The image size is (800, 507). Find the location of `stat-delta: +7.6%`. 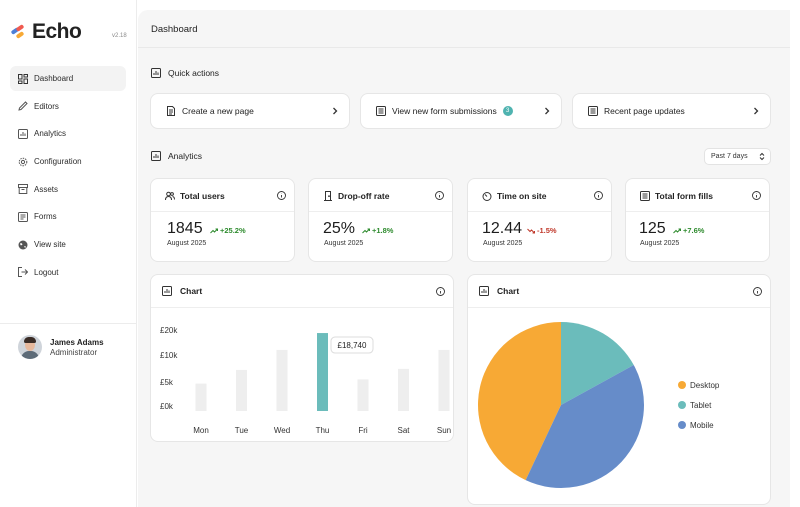

stat-delta: +7.6% is located at coordinates (688, 230).